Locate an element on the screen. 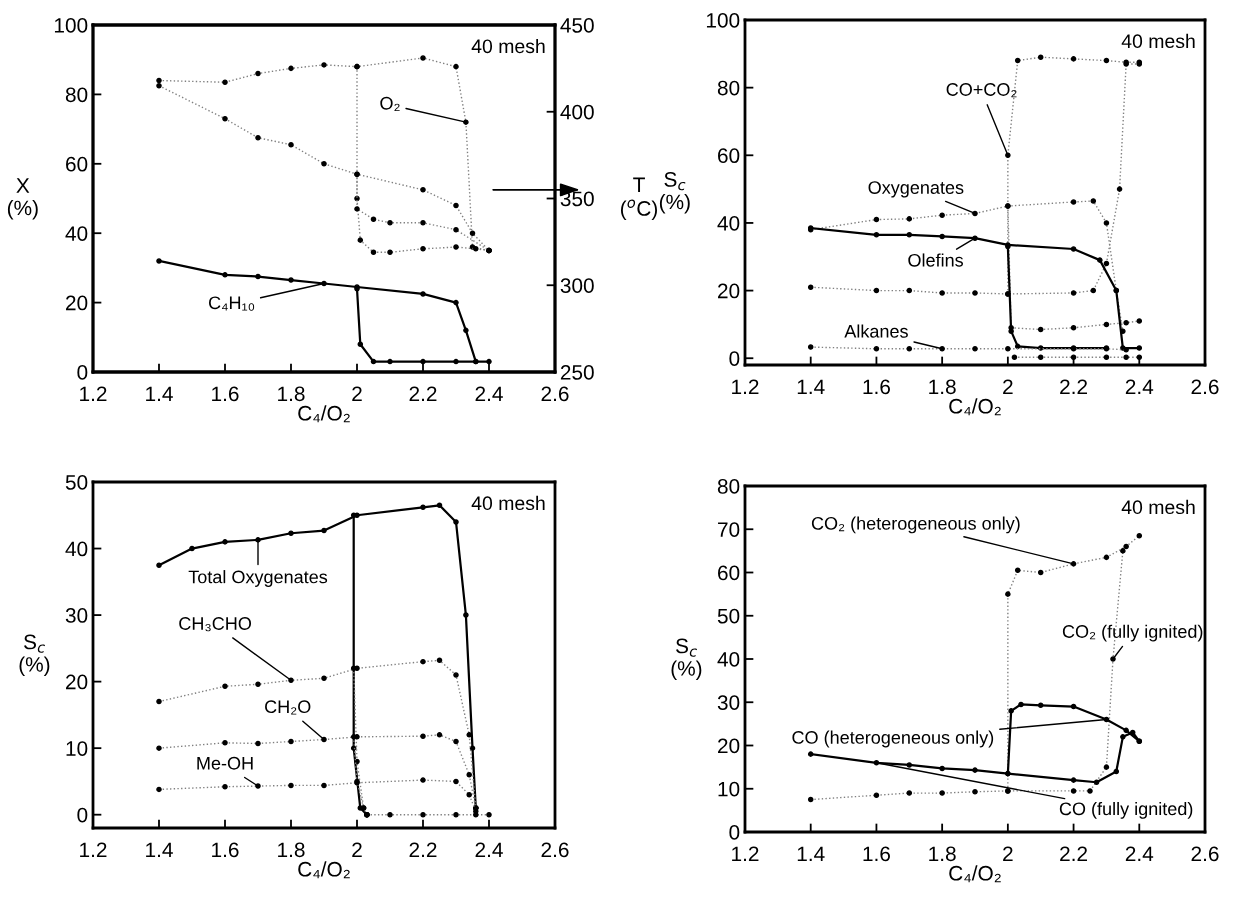 The width and height of the screenshot is (1240, 903). annotation: O₂ is located at coordinates (390, 104).